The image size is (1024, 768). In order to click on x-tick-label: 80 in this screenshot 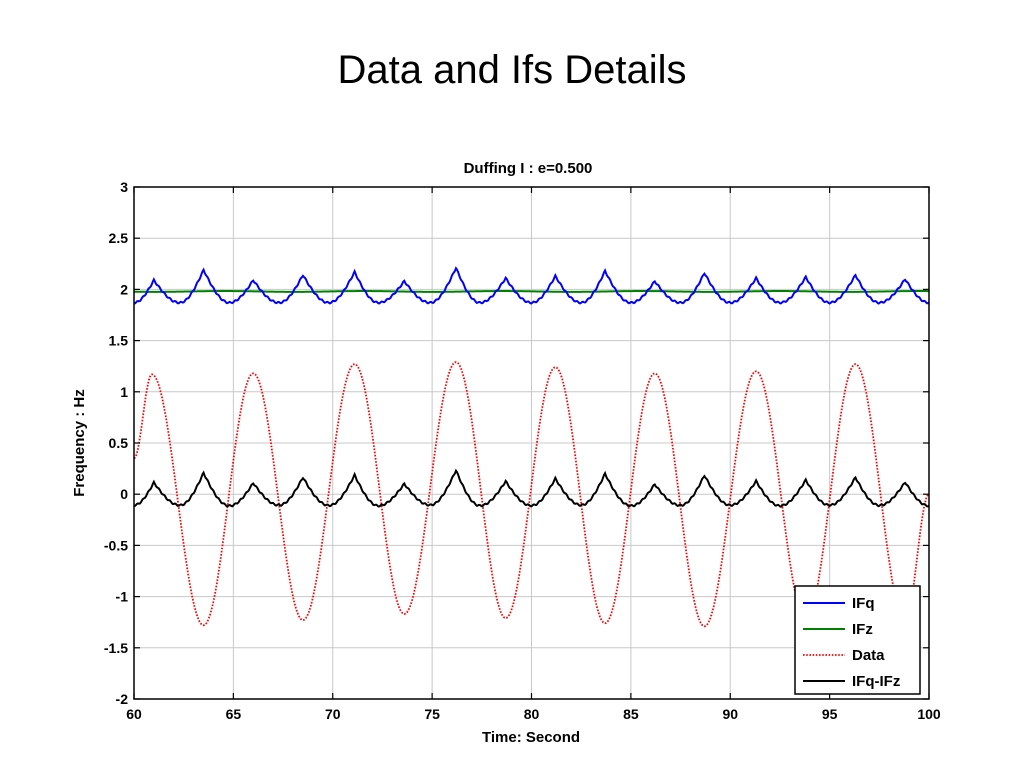, I will do `click(532, 714)`.